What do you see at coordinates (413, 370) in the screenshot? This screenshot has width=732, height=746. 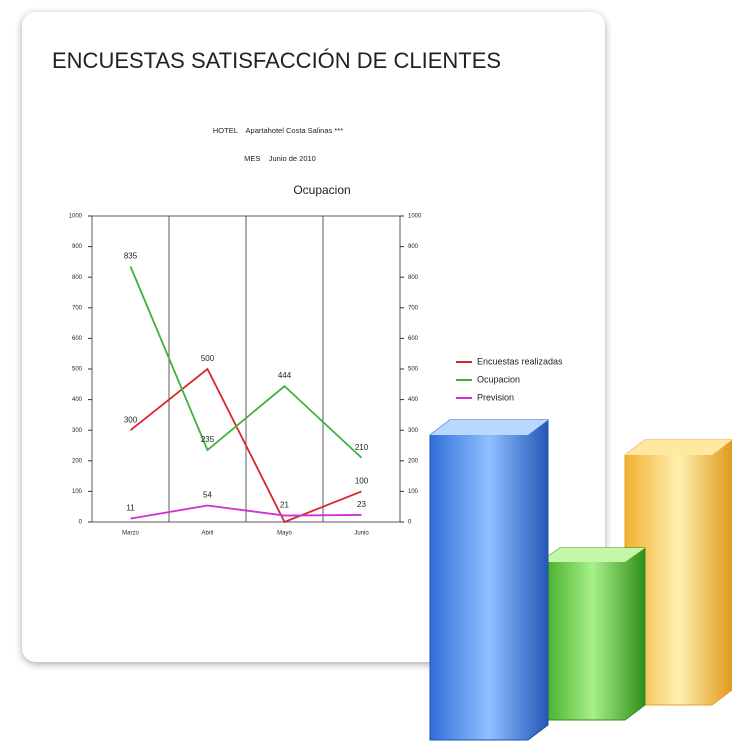 I see `y2-tick-label: 500` at bounding box center [413, 370].